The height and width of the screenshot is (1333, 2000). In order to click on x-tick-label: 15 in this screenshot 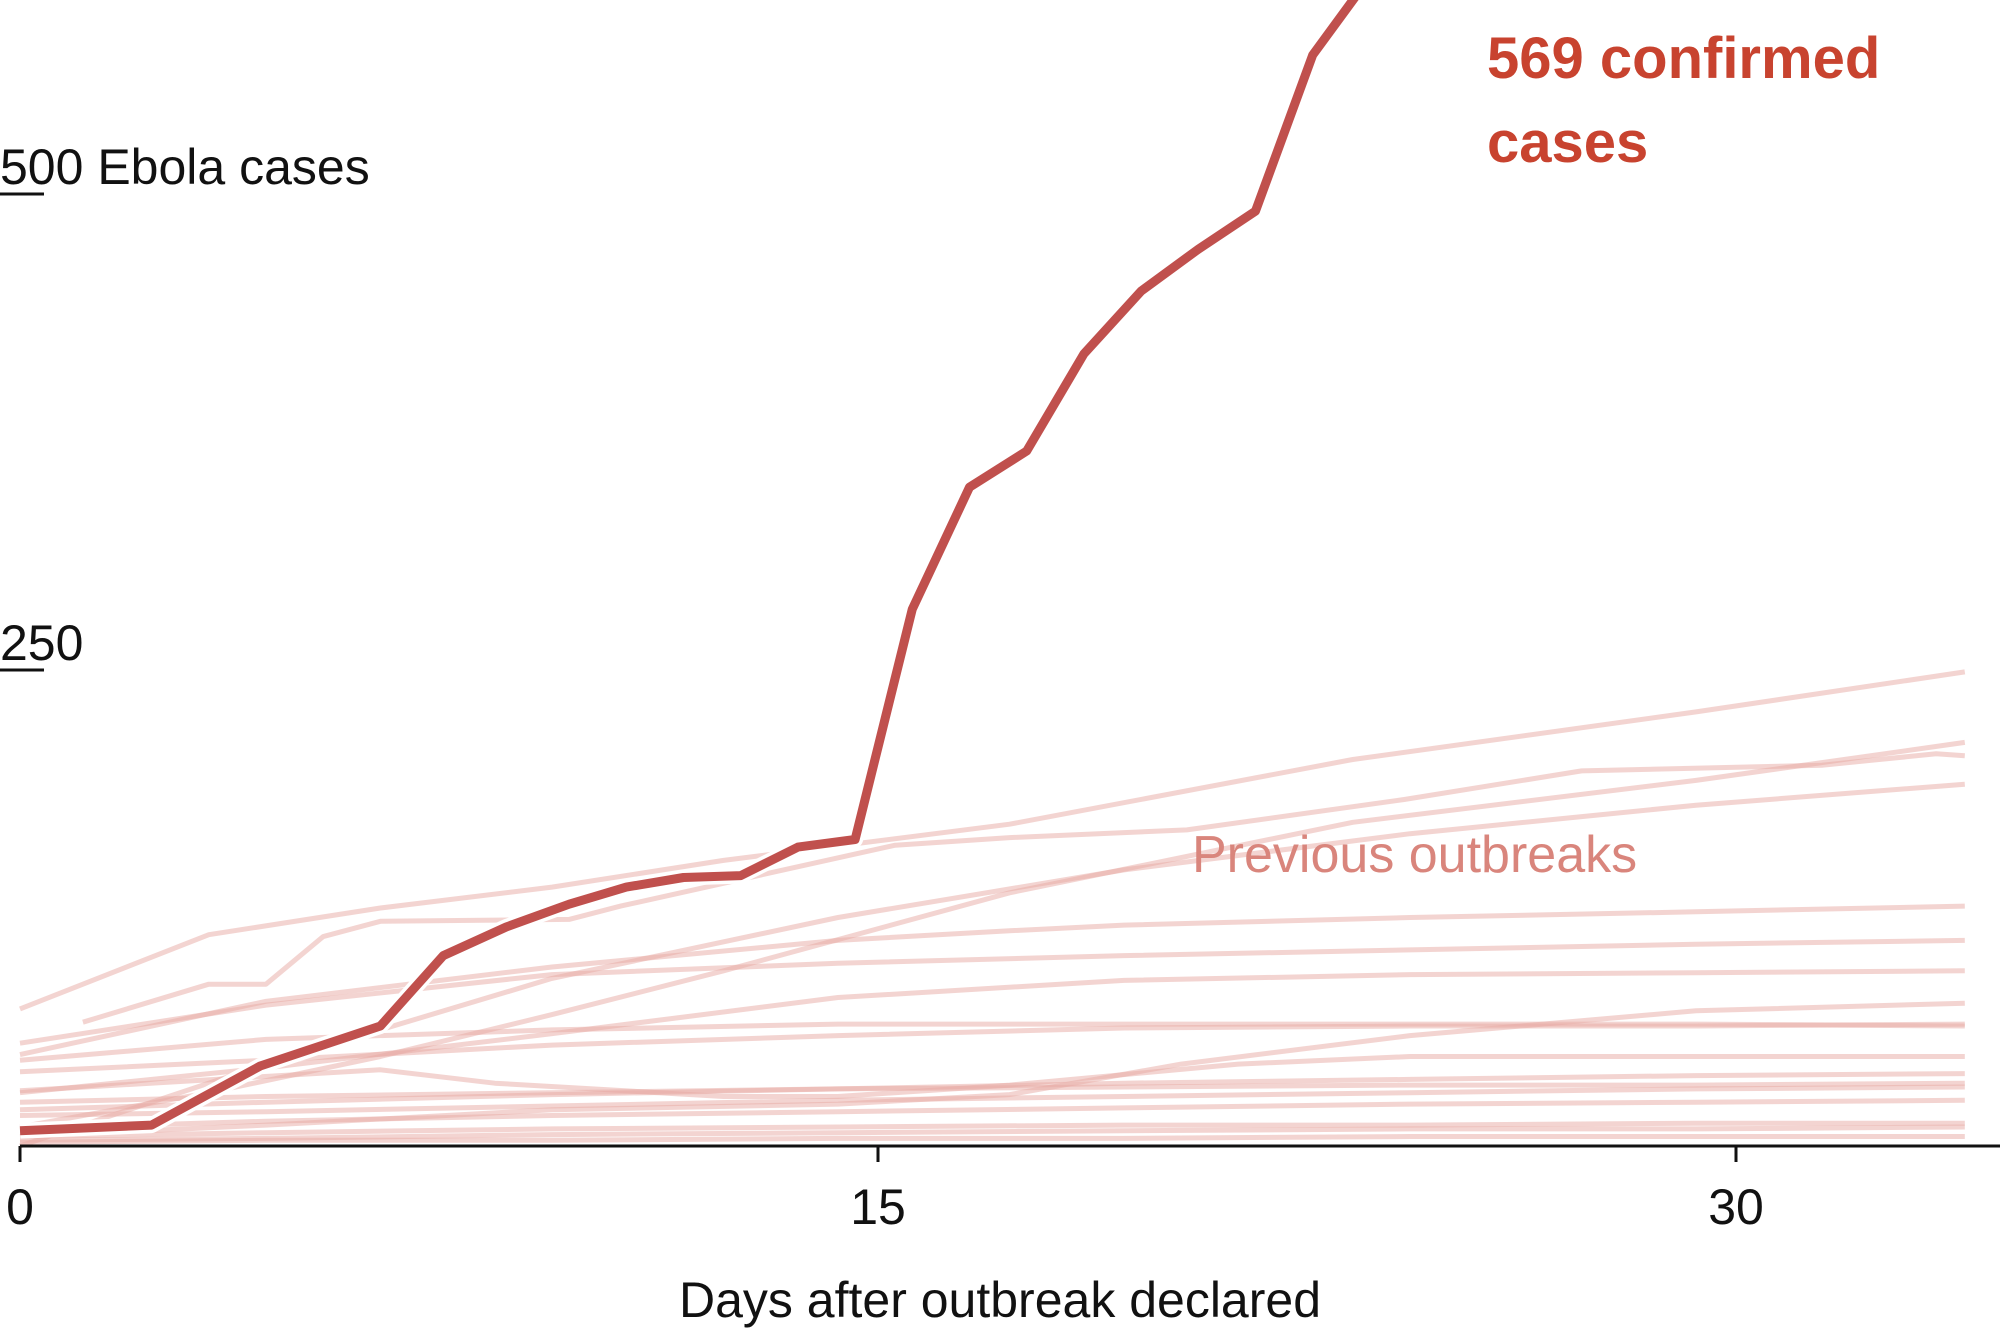, I will do `click(878, 1207)`.